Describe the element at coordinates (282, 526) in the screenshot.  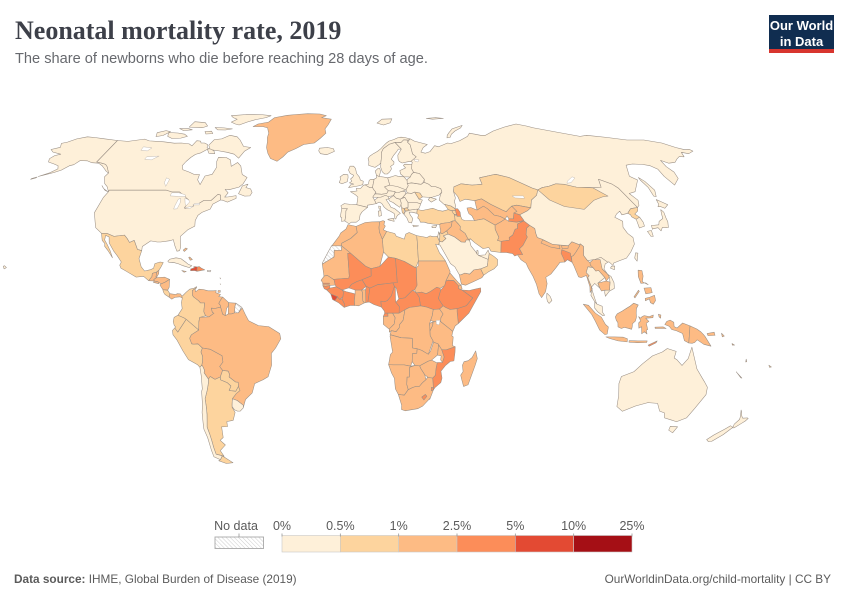
I see `svg-text: 0%` at that location.